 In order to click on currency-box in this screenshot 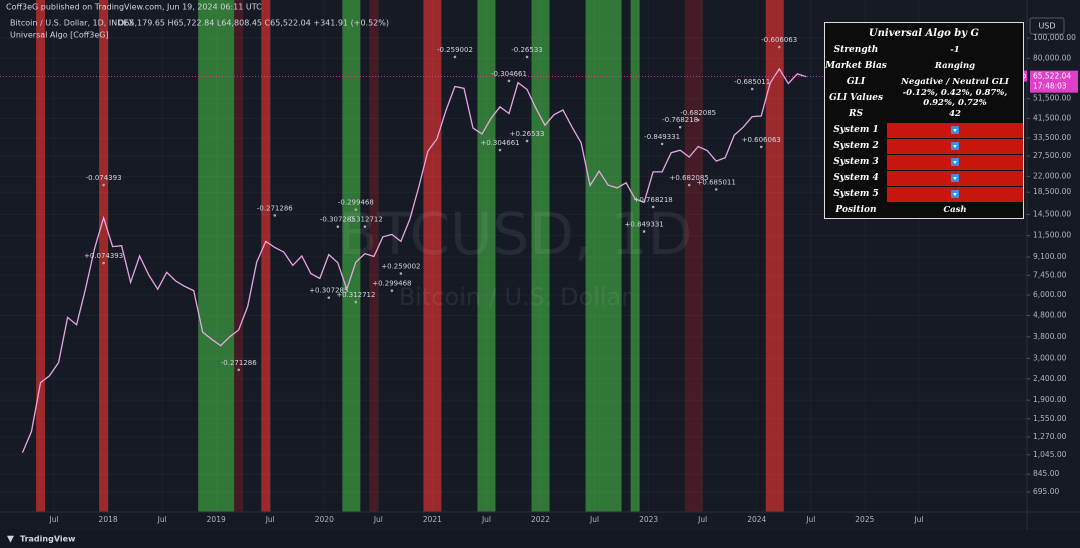, I will do `click(1047, 26)`.